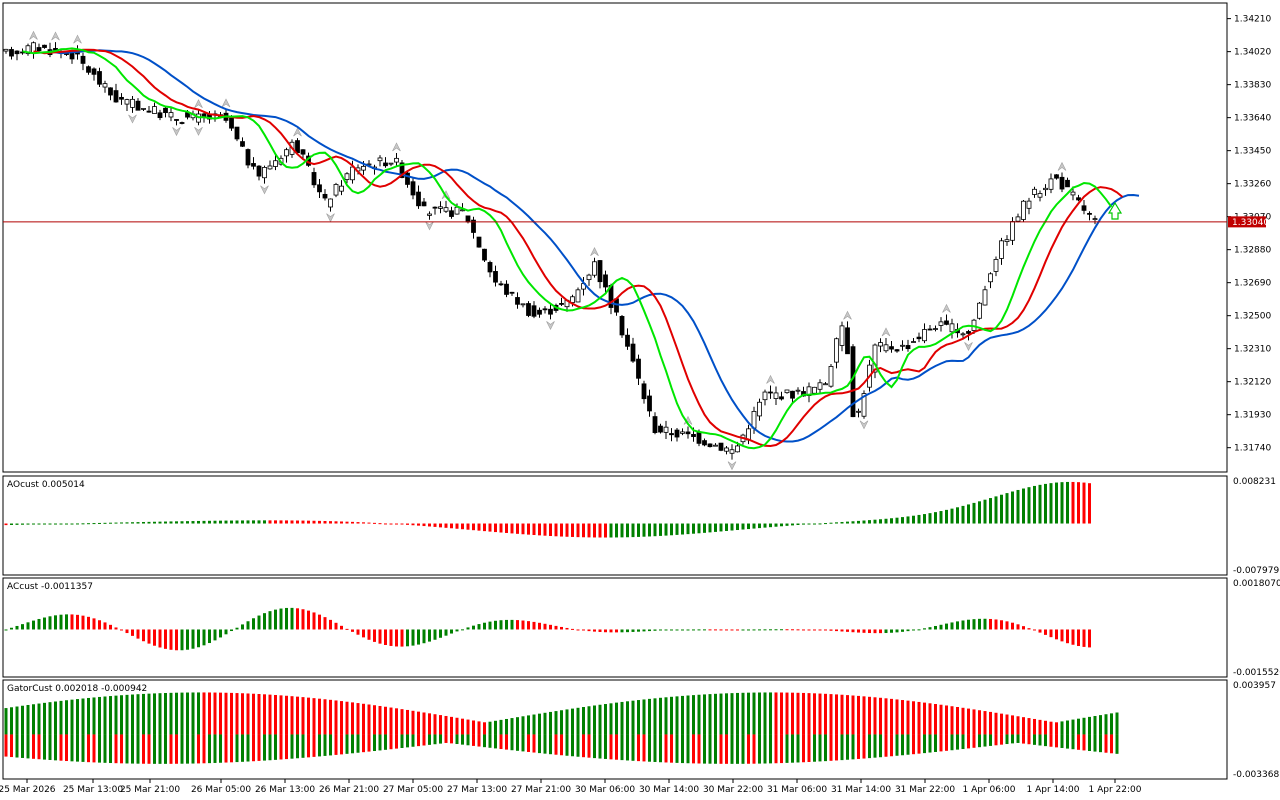 This screenshot has width=1280, height=800. I want to click on ao-min-label: -0.007979, so click(1256, 571).